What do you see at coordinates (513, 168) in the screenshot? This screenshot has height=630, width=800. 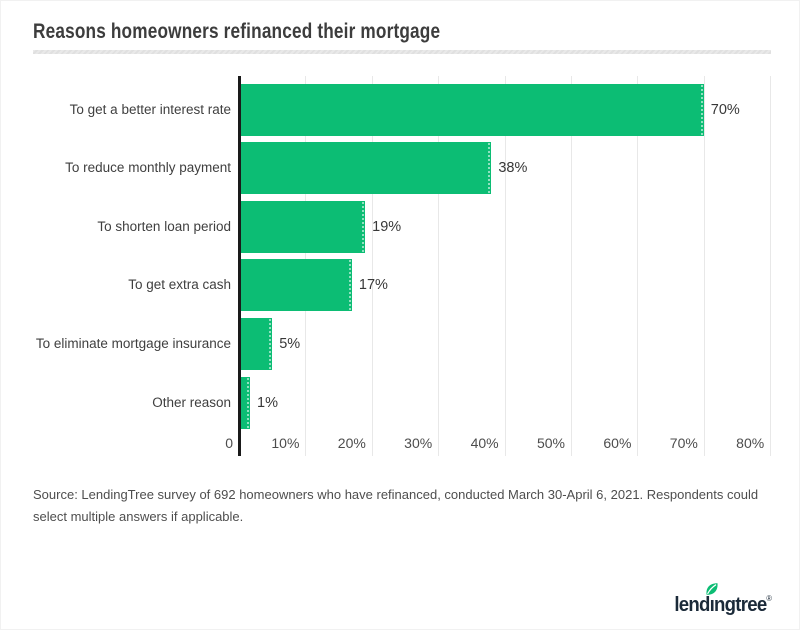 I see `value-label: 38%` at bounding box center [513, 168].